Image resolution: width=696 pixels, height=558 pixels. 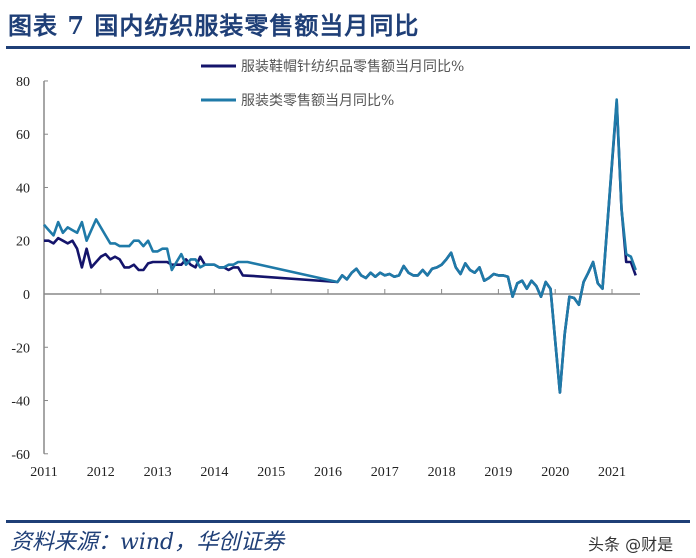 What do you see at coordinates (555, 472) in the screenshot?
I see `x-tick-label: 2020` at bounding box center [555, 472].